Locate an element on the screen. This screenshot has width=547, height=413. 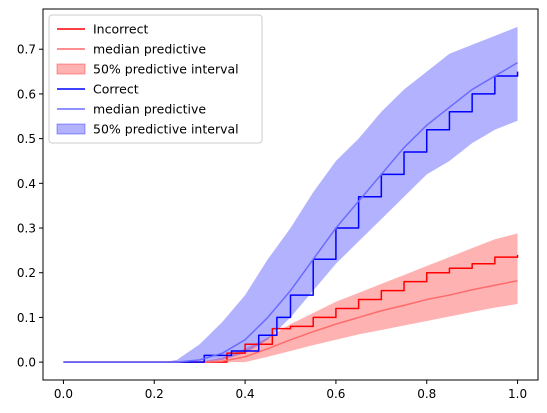
x-tick-label: 0.6 is located at coordinates (335, 394).